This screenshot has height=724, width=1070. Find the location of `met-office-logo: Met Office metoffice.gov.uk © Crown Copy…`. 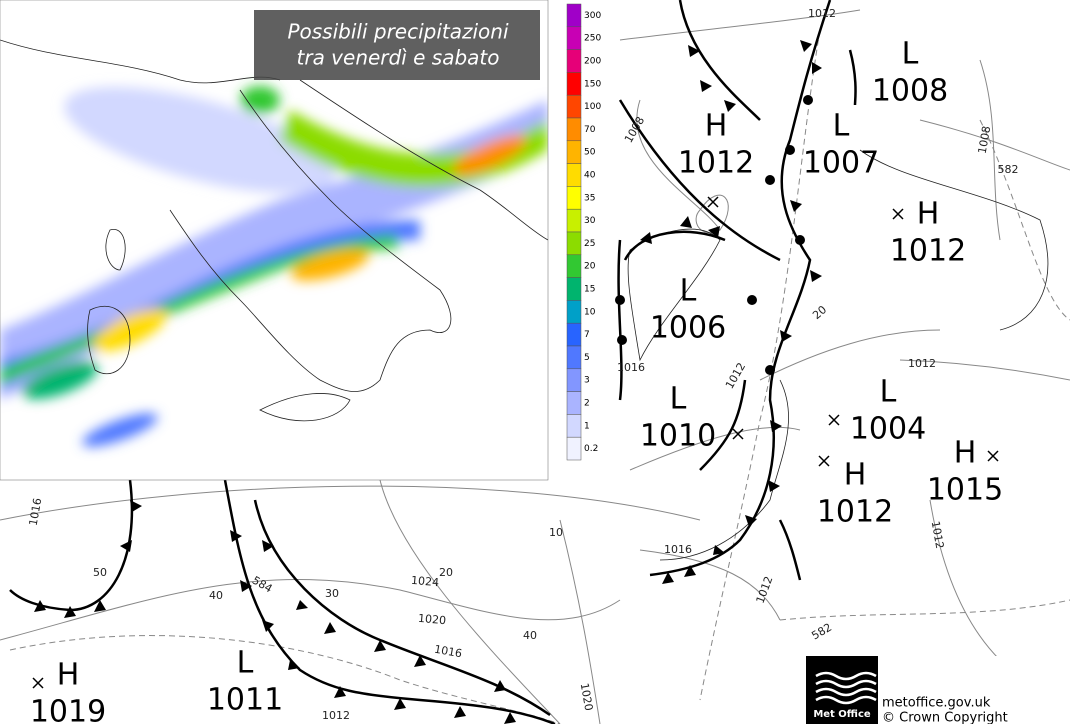

met-office-logo: Met Office metoffice.gov.uk © Crown Copy… is located at coordinates (938, 690).